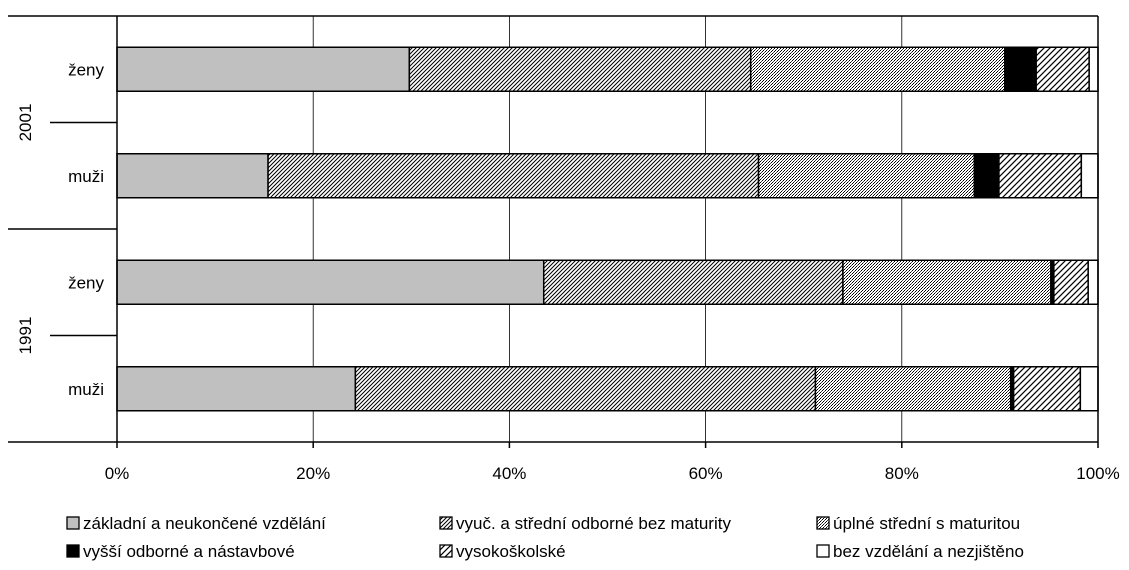  Describe the element at coordinates (1047, 389) in the screenshot. I see `bar-segment-1991-muzi-s5` at that location.